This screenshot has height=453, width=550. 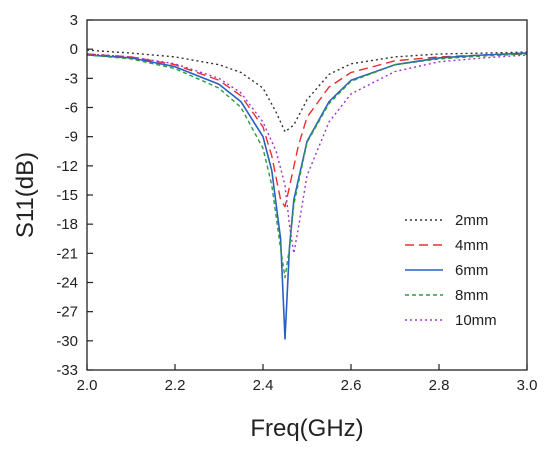 I want to click on y-tick-label: -27, so click(x=67, y=312).